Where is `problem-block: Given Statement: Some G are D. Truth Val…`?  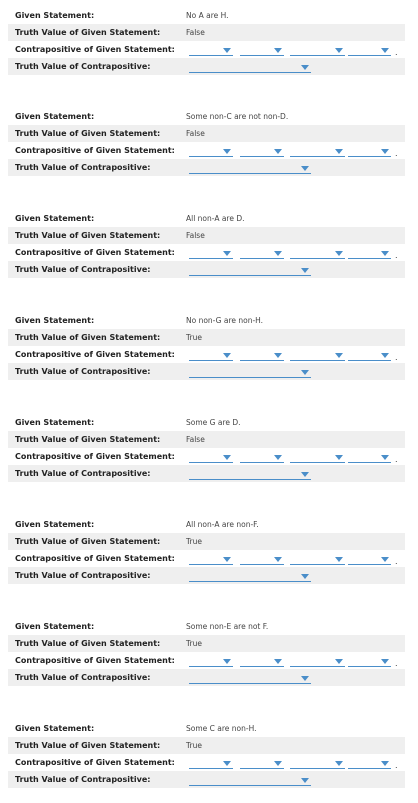
problem-block: Given Statement: Some G are D. Truth Val… is located at coordinates (206, 448).